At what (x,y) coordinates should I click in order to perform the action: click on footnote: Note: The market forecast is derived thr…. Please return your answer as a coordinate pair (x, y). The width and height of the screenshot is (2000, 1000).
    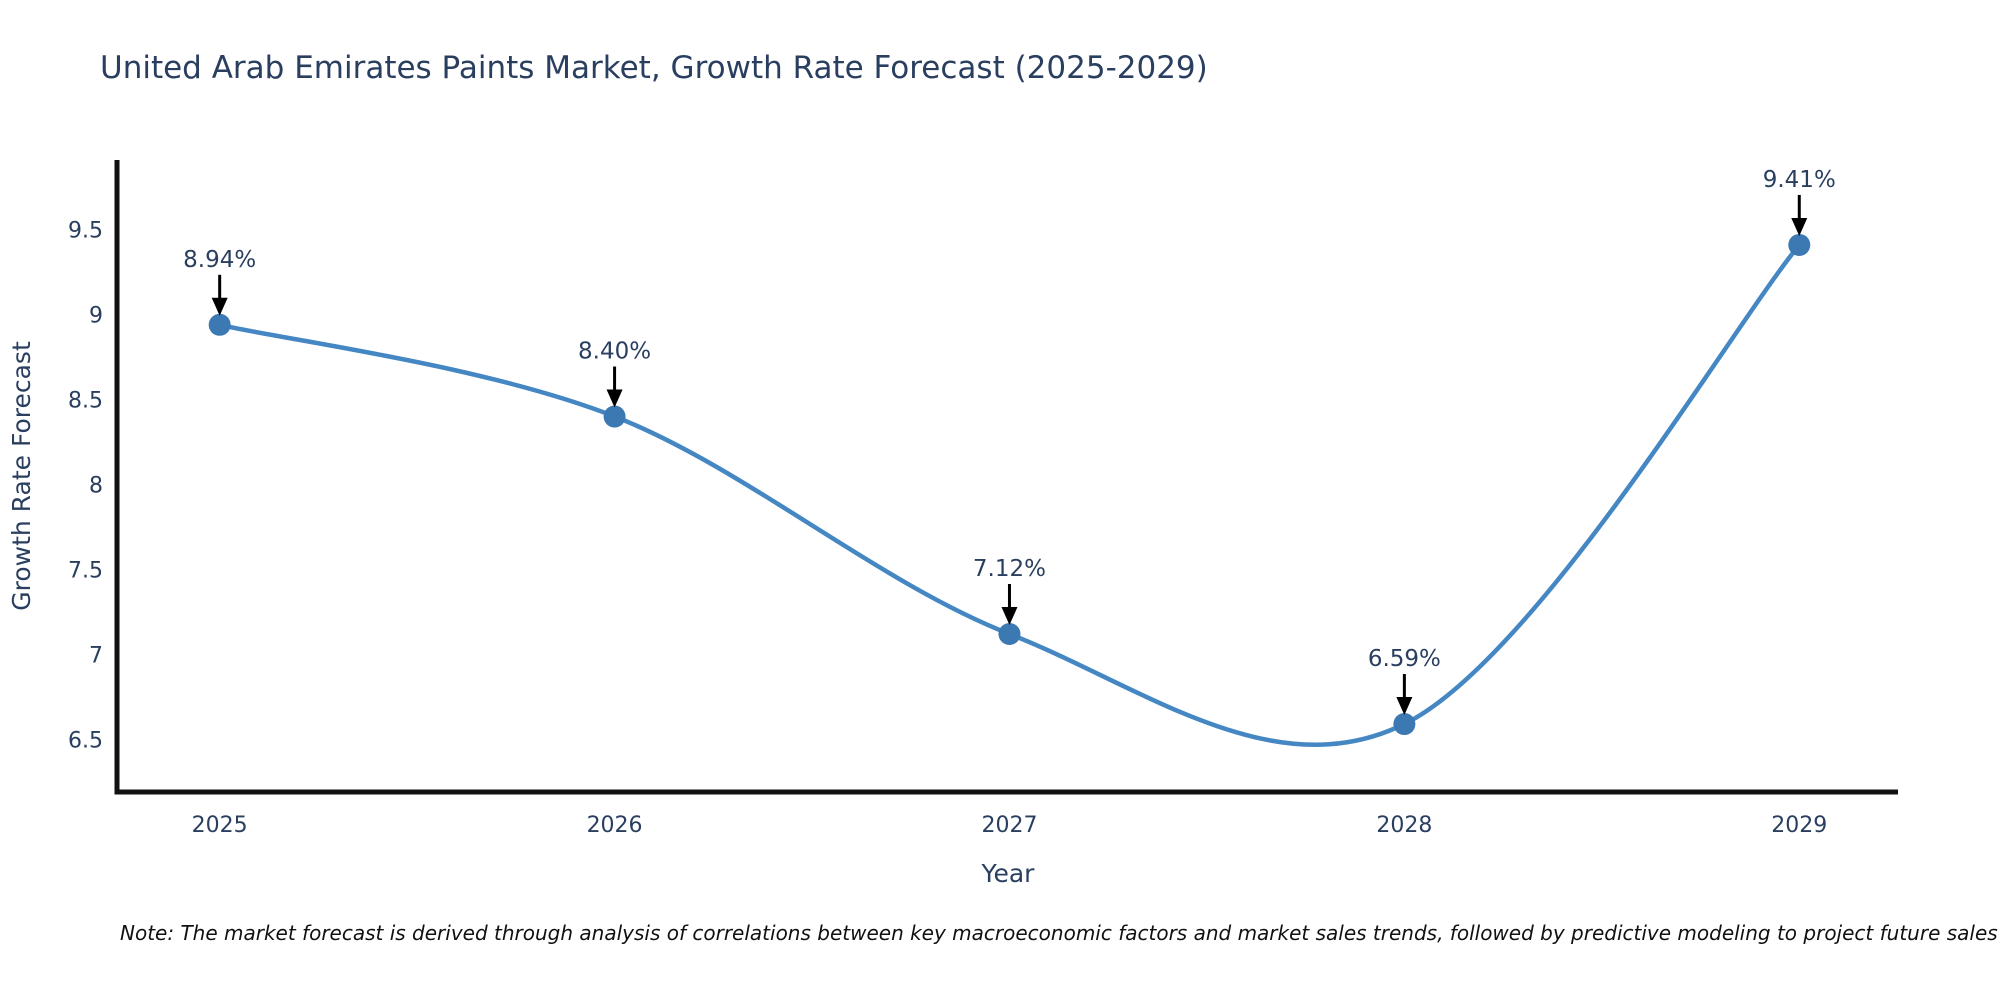
    Looking at the image, I should click on (1059, 933).